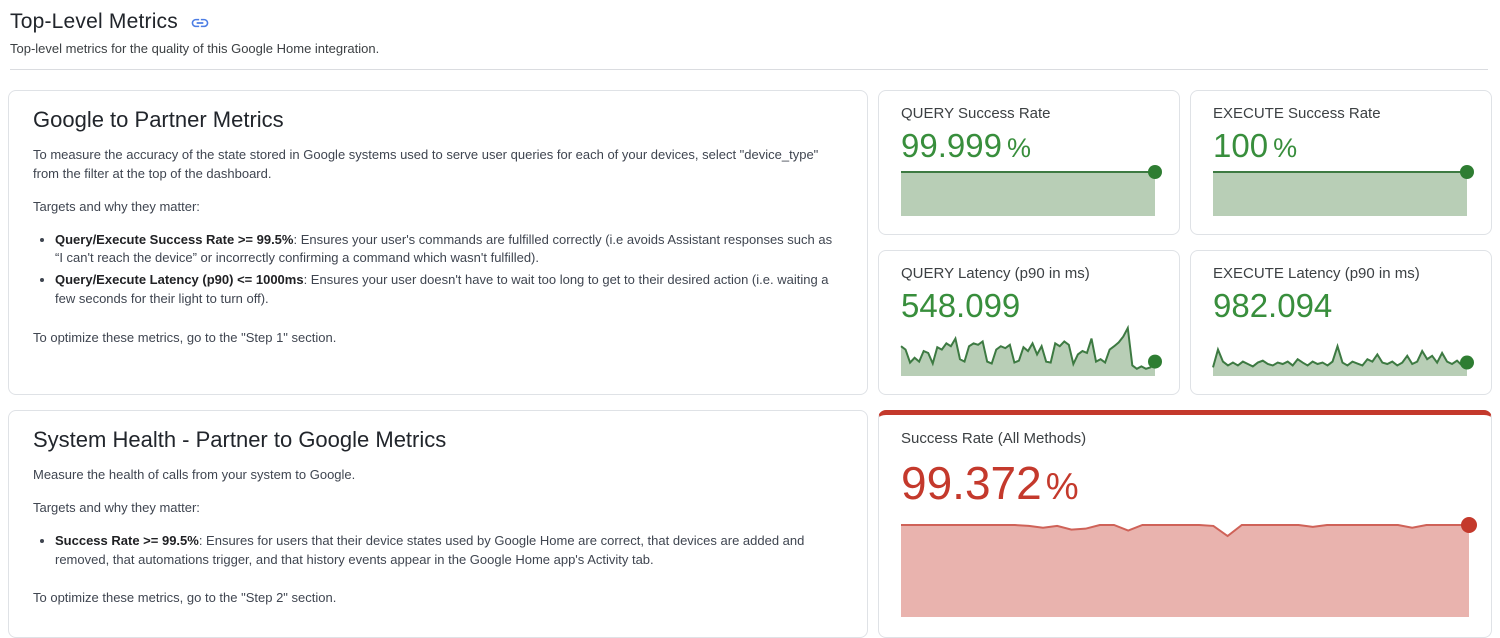  I want to click on scorecard-query-success-rate: QUERY Success Rate 99.999%, so click(1029, 162).